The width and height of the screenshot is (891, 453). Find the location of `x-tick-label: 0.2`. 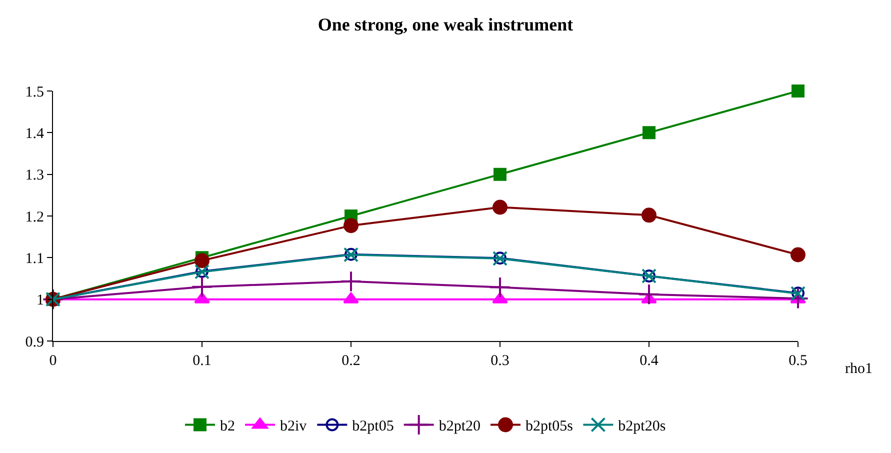

x-tick-label: 0.2 is located at coordinates (351, 361).